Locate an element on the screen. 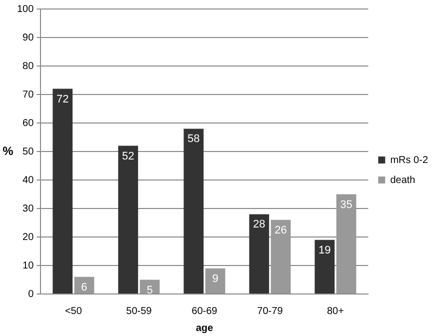  data-label: 72 is located at coordinates (62, 99).